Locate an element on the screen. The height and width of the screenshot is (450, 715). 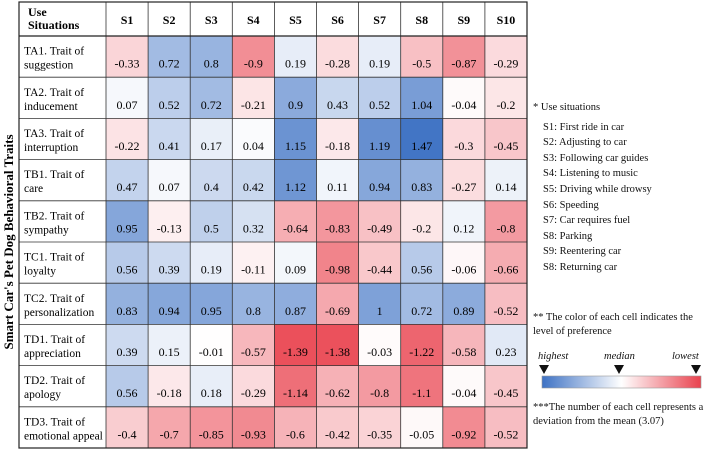
cell-value: 0.9 is located at coordinates (295, 105).